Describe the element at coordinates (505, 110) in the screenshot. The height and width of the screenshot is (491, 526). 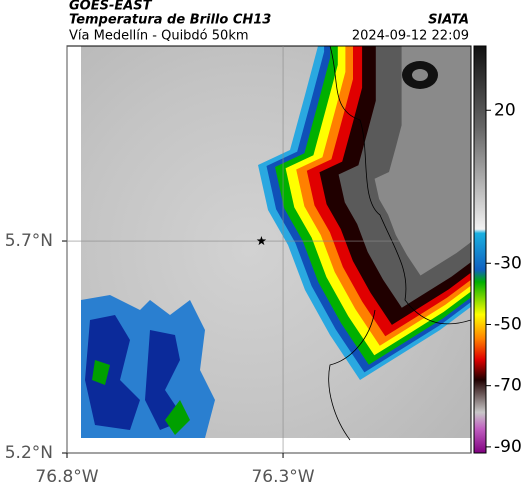
I see `colorbar-label: 20` at that location.